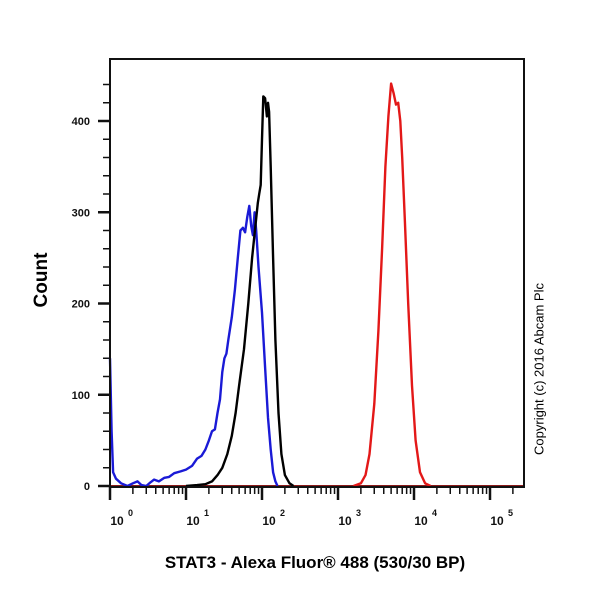 The image size is (600, 600). I want to click on x-tick-exponent: 5, so click(510, 513).